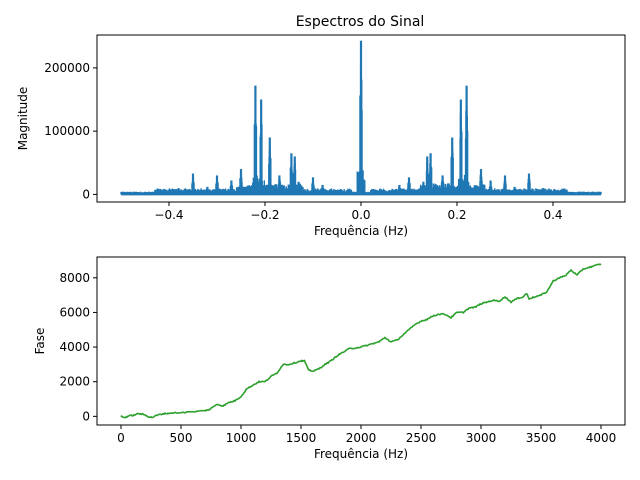 The width and height of the screenshot is (640, 480). Describe the element at coordinates (40, 341) in the screenshot. I see `y-axis-label: Fase` at that location.